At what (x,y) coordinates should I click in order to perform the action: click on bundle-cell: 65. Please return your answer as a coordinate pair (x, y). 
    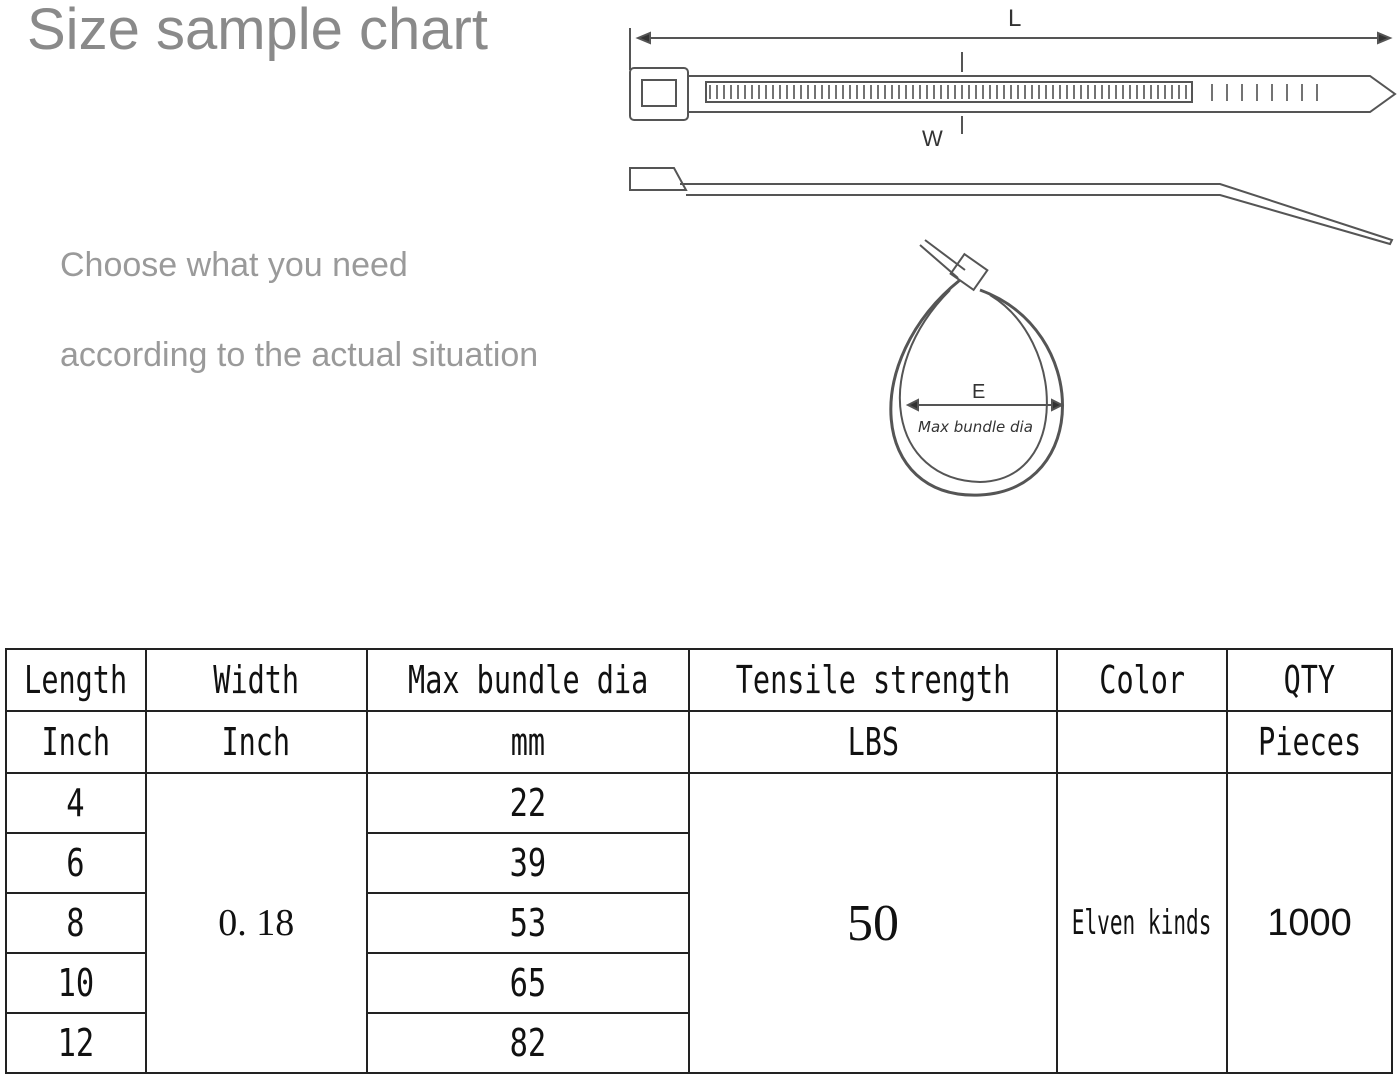
    Looking at the image, I should click on (528, 982).